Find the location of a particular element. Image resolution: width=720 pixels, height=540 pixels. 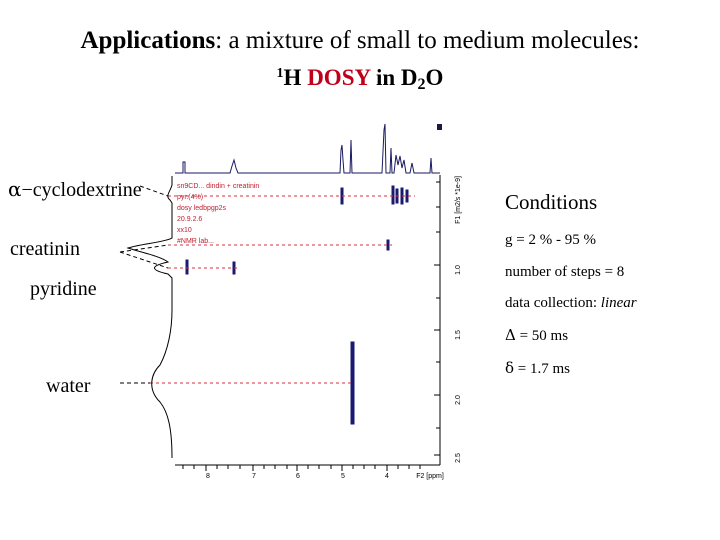

y-tick-label-1-0: 1.0 is located at coordinates (458, 270).